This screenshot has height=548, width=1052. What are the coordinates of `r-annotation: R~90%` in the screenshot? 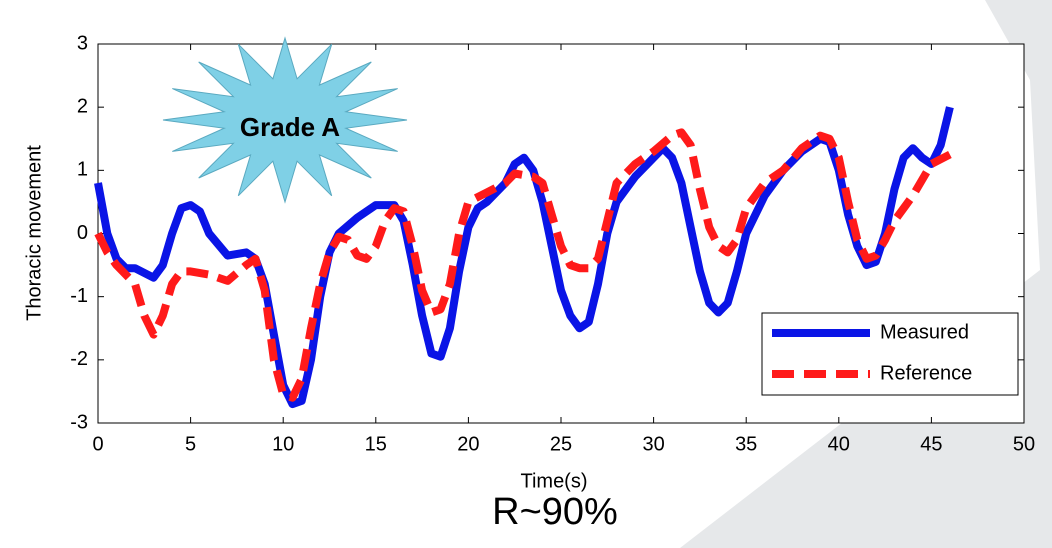 It's located at (555, 512).